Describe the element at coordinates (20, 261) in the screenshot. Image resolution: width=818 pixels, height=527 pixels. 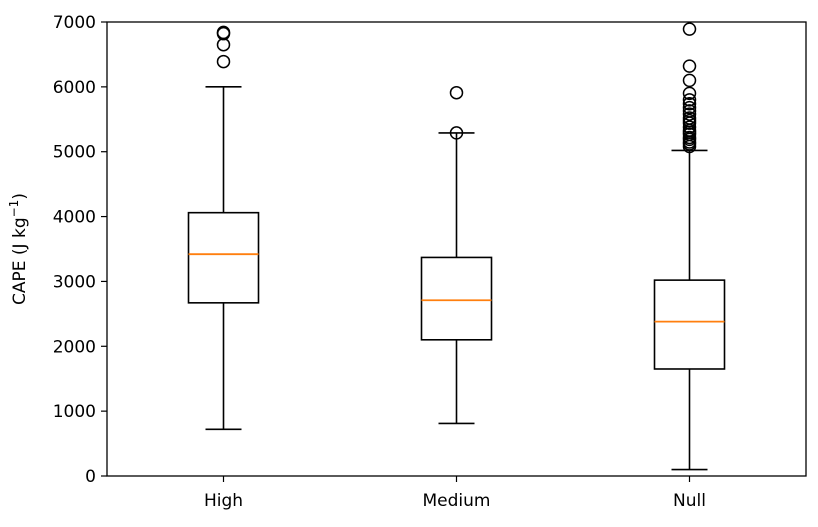
I see `y-axis-label-main: CAPE (J kg` at that location.